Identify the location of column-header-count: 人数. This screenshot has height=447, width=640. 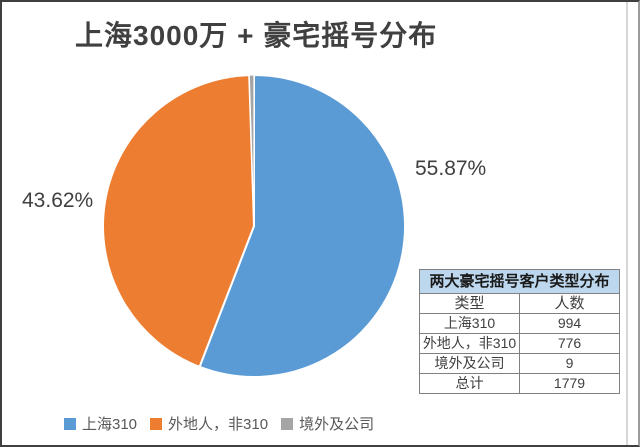
(569, 303).